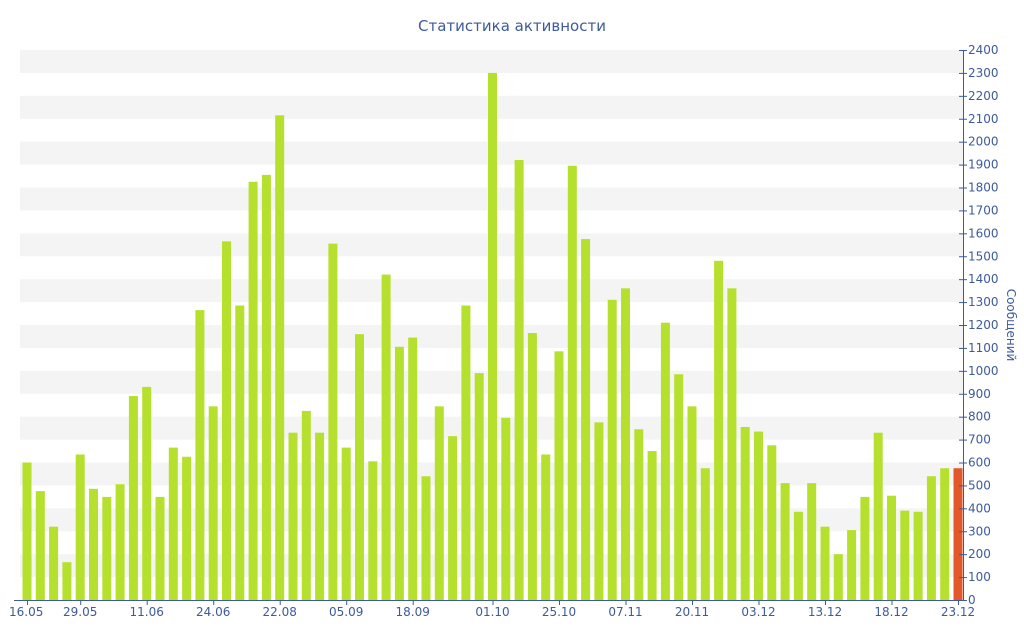  What do you see at coordinates (983, 210) in the screenshot?
I see `y-tick-label: 1700` at bounding box center [983, 210].